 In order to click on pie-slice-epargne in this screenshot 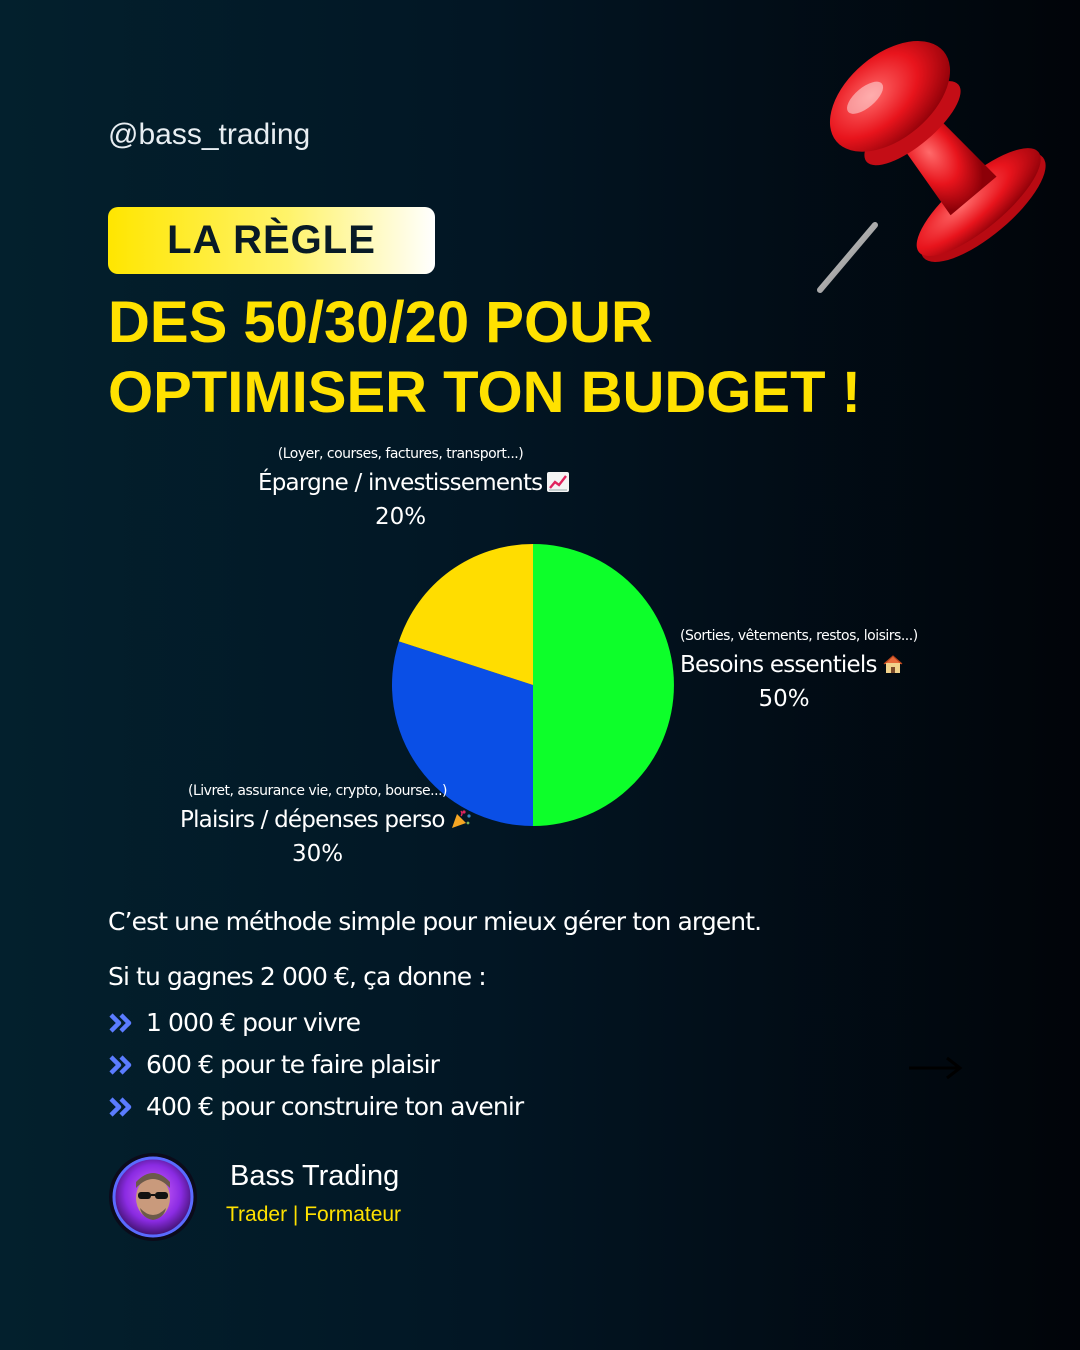, I will do `click(465, 614)`.